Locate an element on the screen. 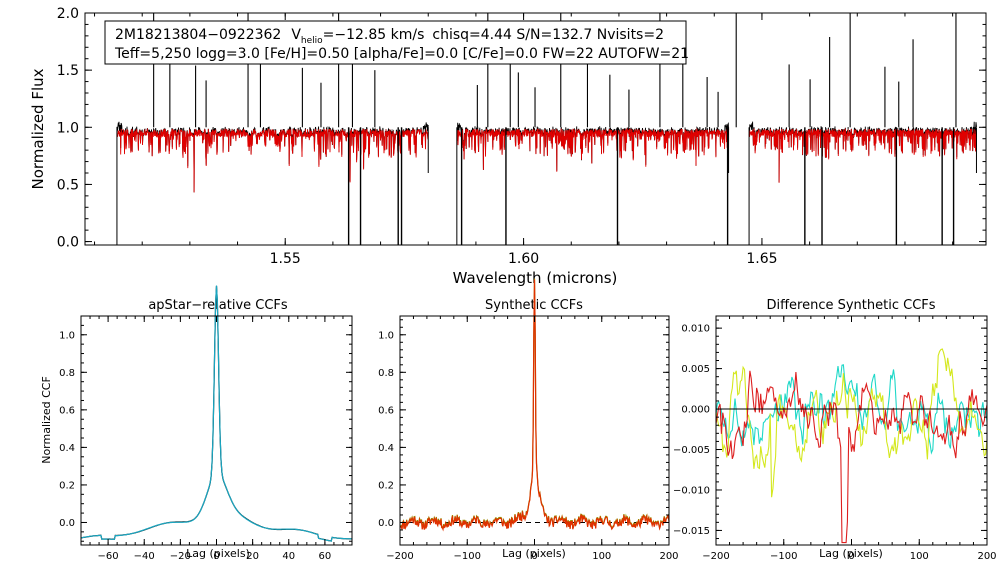 The height and width of the screenshot is (576, 1008). y-tick-label: −0.005 is located at coordinates (691, 450).